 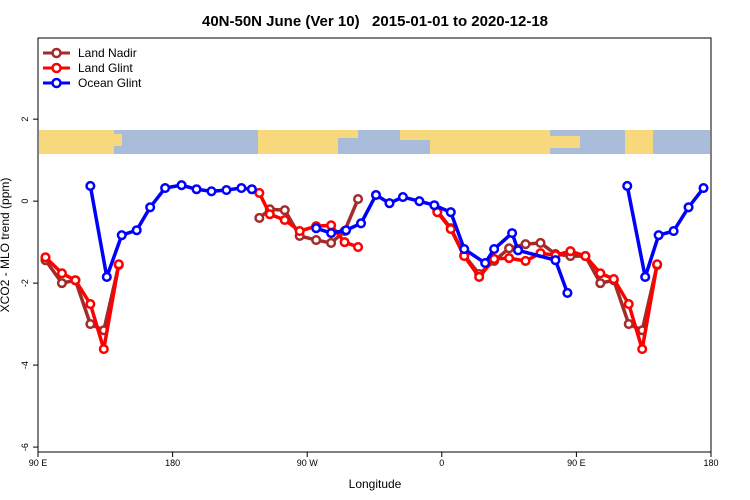 What do you see at coordinates (6, 245) in the screenshot?
I see `y-axis-label: XCO2 - MLO trend (ppm)` at bounding box center [6, 245].